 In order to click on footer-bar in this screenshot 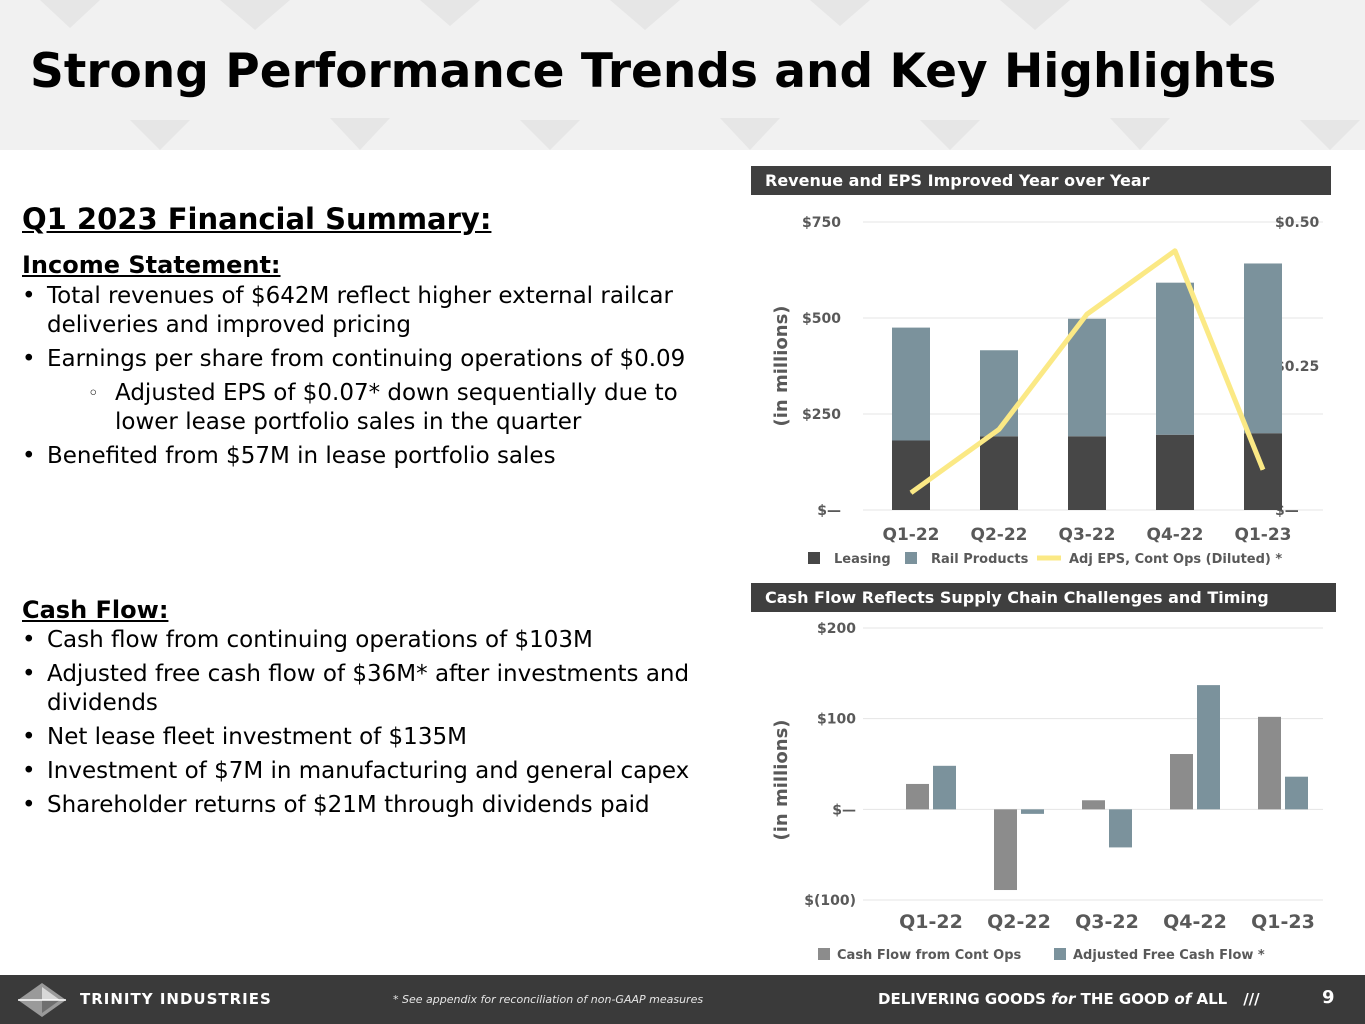, I will do `click(682, 999)`.